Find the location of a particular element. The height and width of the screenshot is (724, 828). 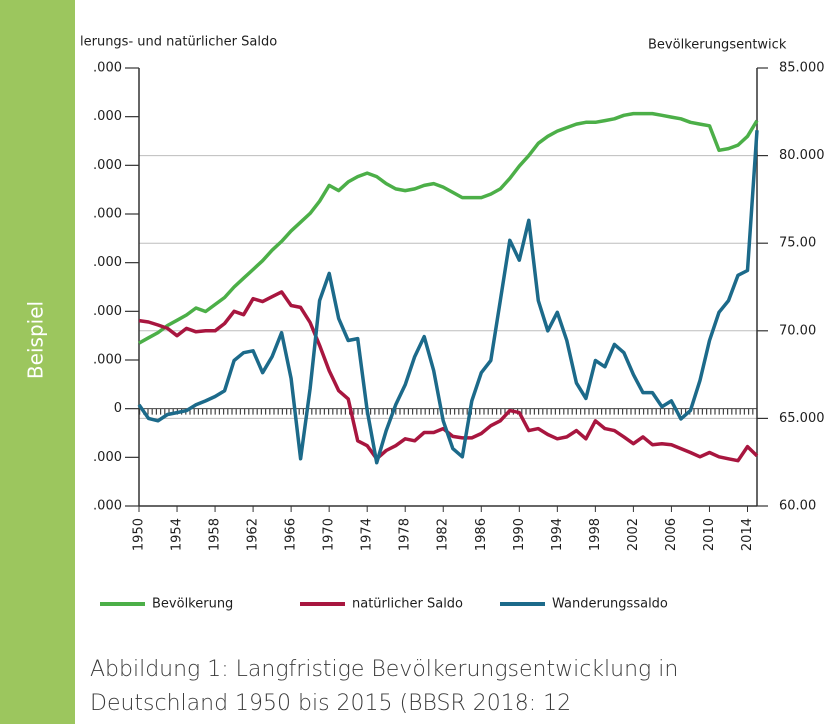

x-tick-label: 2010 is located at coordinates (709, 534).